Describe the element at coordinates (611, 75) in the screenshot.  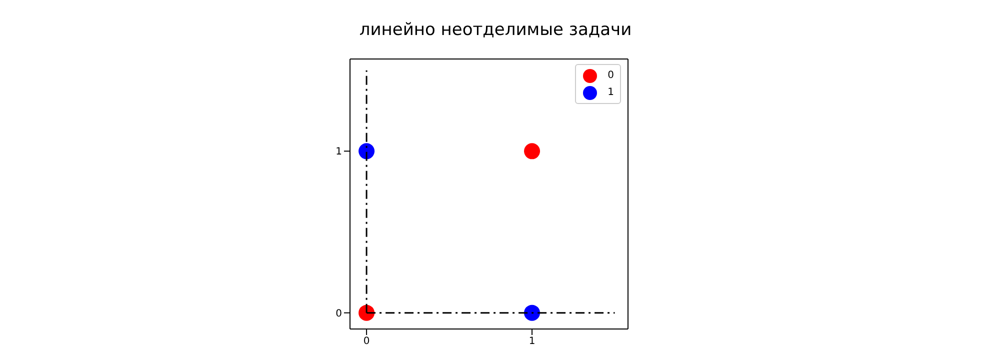
I see `legend-label: 0` at that location.